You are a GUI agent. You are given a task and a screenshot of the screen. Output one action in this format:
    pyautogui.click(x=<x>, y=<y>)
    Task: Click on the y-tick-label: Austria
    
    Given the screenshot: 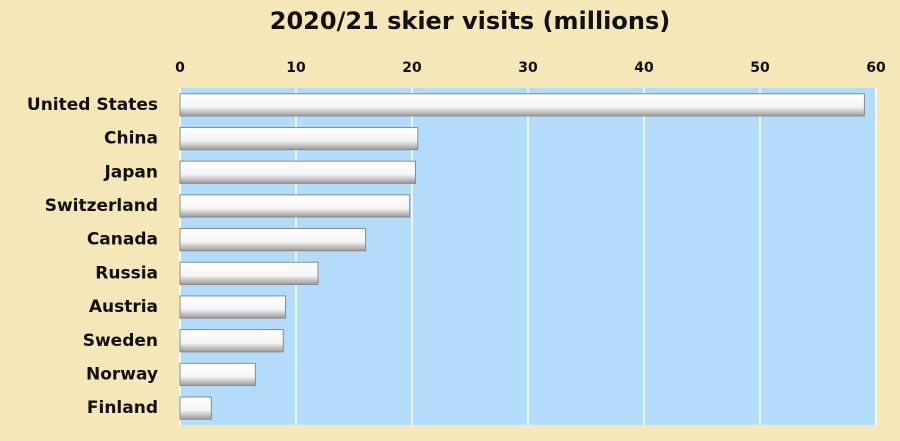 What is the action you would take?
    pyautogui.click(x=123, y=307)
    